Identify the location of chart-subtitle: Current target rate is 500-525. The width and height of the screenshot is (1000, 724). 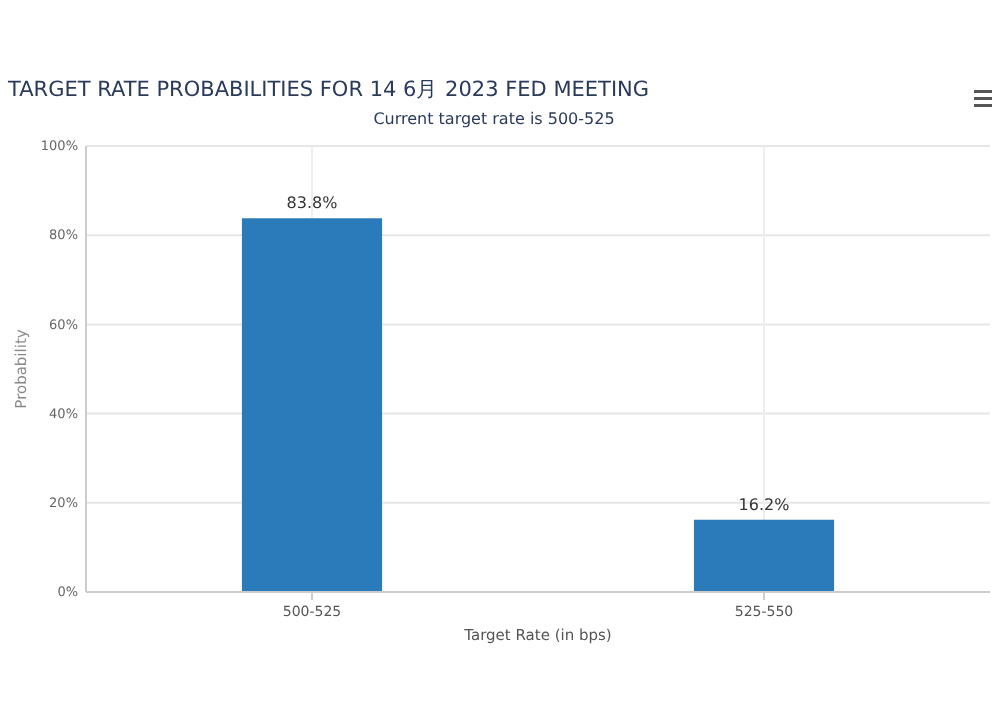
(494, 119).